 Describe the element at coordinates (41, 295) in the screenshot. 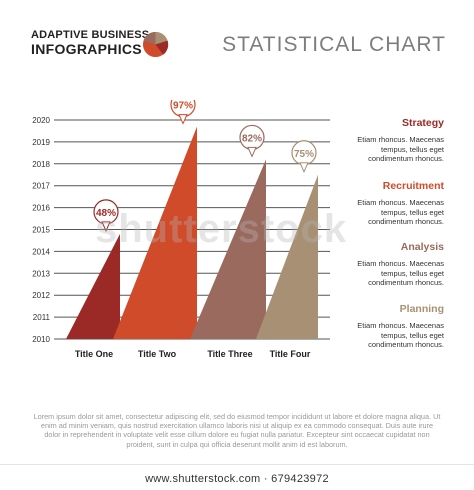

I see `y-tick-label: 2012` at that location.